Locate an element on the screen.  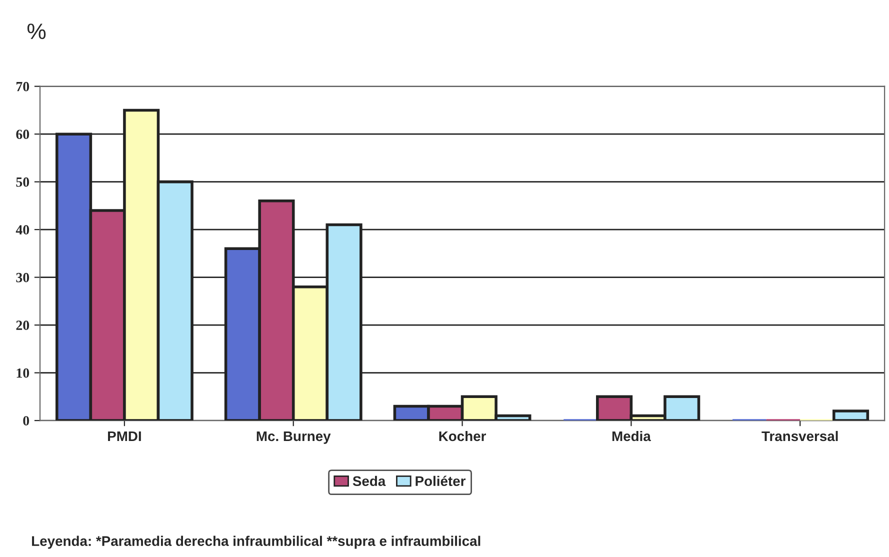
y-tick-label: 30 is located at coordinates (23, 277).